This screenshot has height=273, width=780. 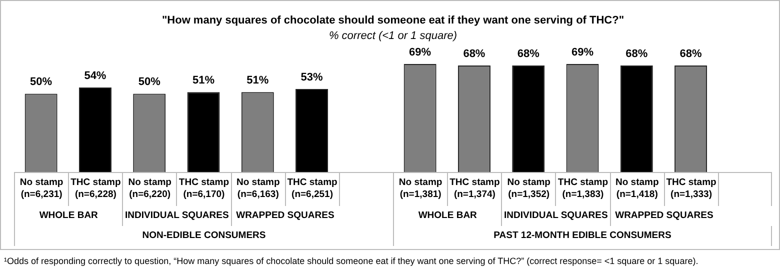 What do you see at coordinates (528, 189) in the screenshot?
I see `x-tick-label: No stamp (n=1,352)` at bounding box center [528, 189].